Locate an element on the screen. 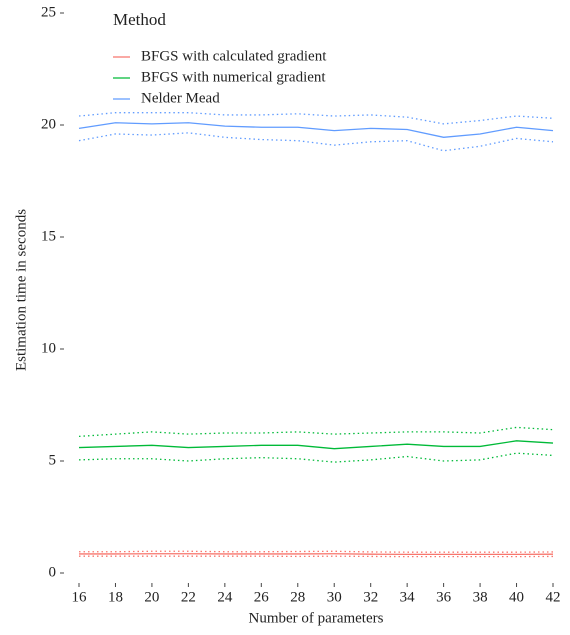  x-axis-label: Number of parameters is located at coordinates (316, 618).